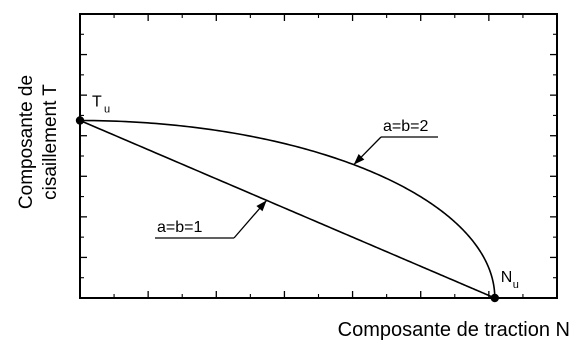 The image size is (573, 342). What do you see at coordinates (516, 285) in the screenshot?
I see `point-label-sub-N: u` at bounding box center [516, 285].